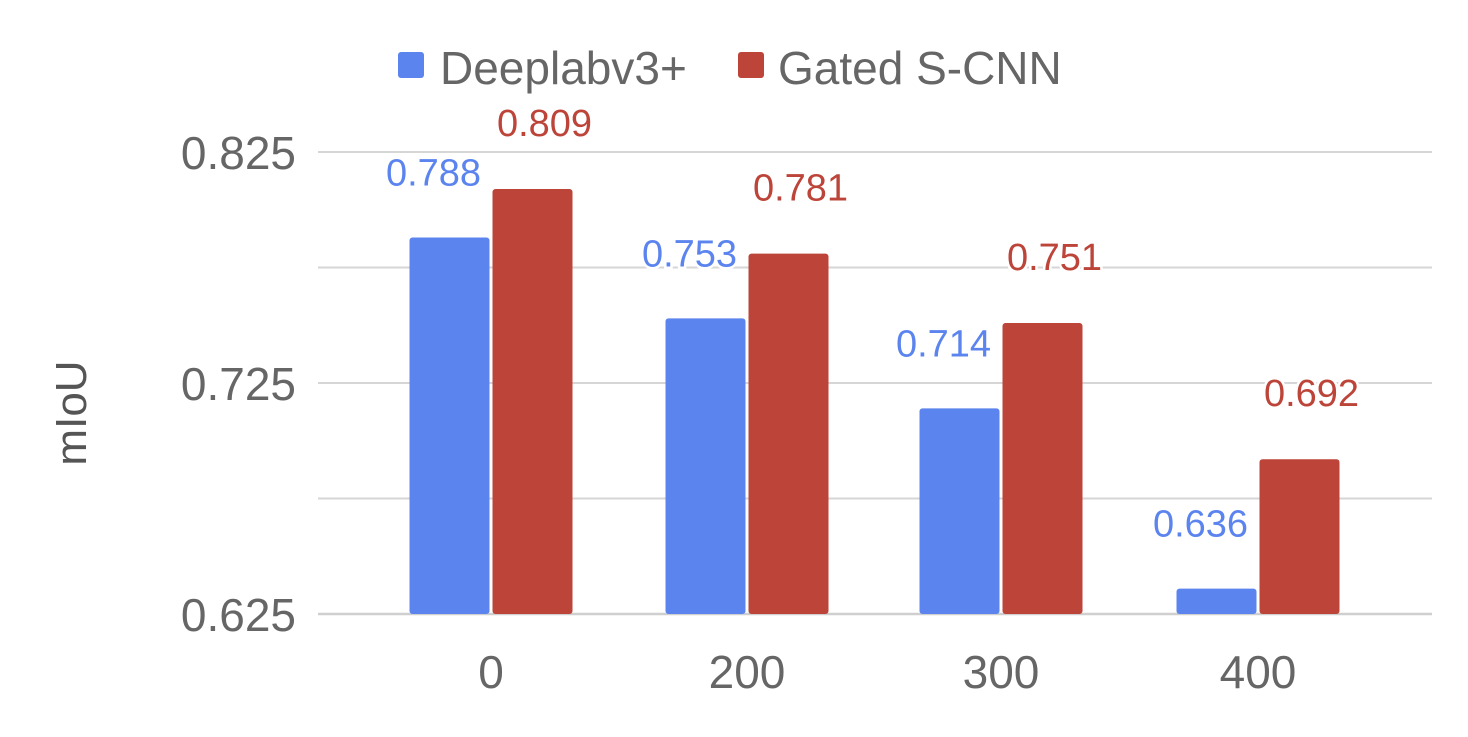  What do you see at coordinates (544, 124) in the screenshot?
I see `data-label: 0.809` at bounding box center [544, 124].